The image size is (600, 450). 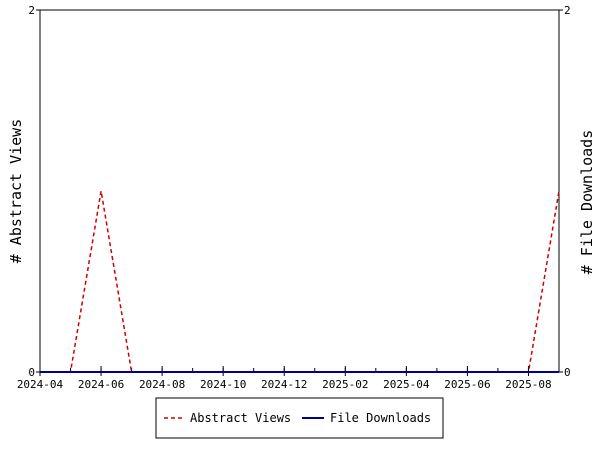 I want to click on x-tick-label: 2024-08, so click(x=162, y=384).